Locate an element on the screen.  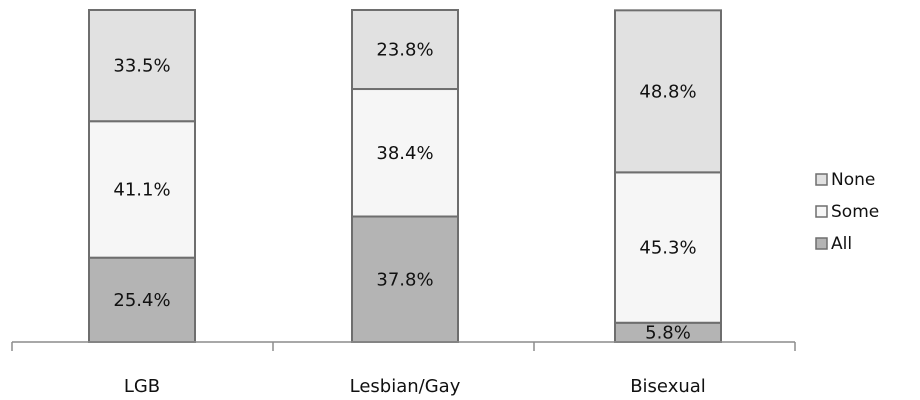
legend-swatch-none is located at coordinates (821, 179).